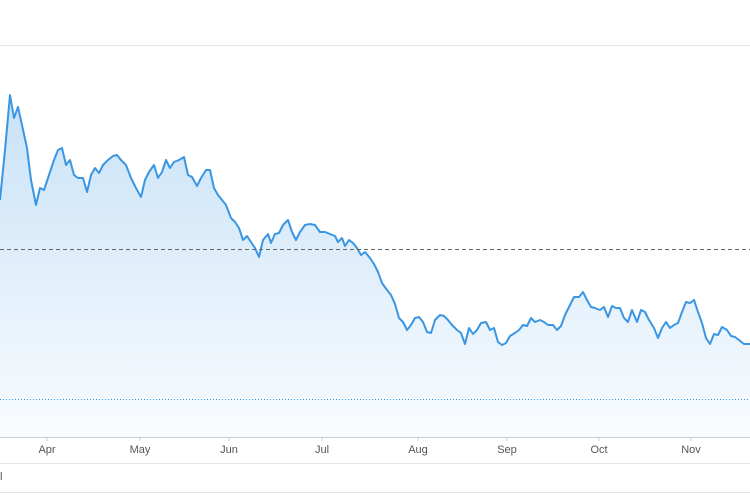  Describe the element at coordinates (140, 450) in the screenshot. I see `x-tick-label: May` at that location.